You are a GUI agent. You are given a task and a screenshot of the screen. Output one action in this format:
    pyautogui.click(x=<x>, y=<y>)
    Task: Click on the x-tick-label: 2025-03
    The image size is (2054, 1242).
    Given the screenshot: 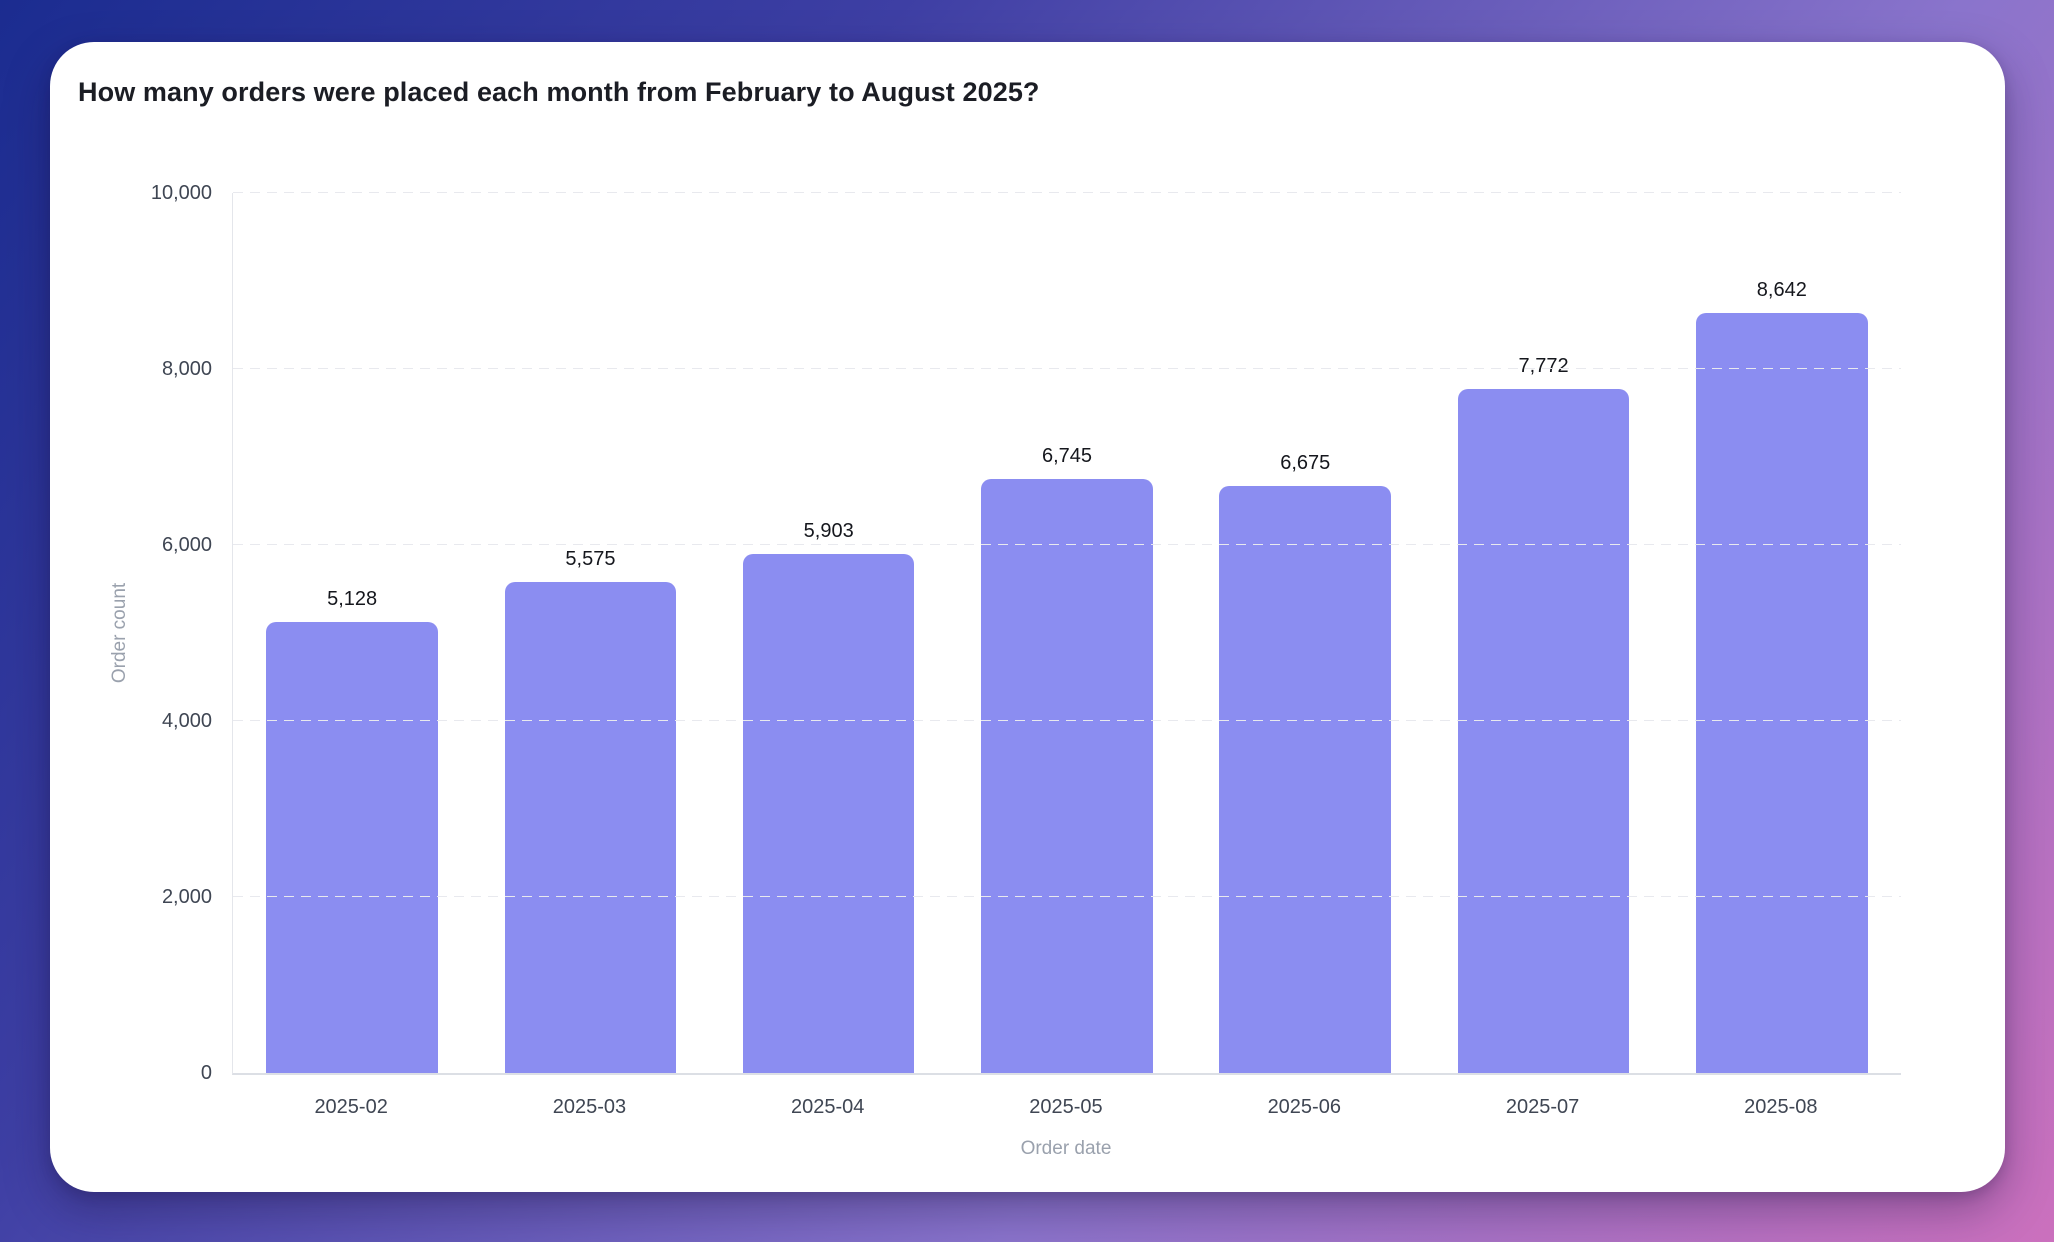 What is the action you would take?
    pyautogui.click(x=589, y=1107)
    